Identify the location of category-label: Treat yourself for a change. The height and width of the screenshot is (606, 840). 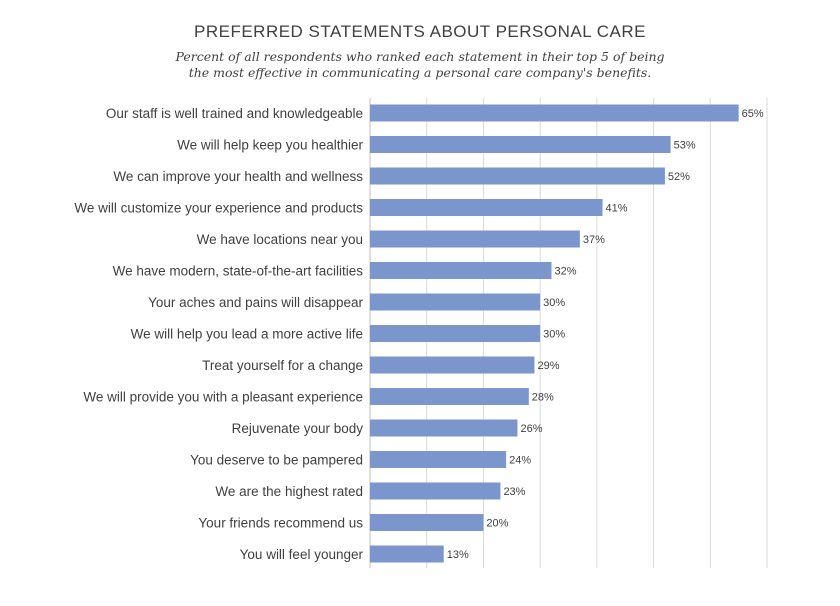
(282, 365).